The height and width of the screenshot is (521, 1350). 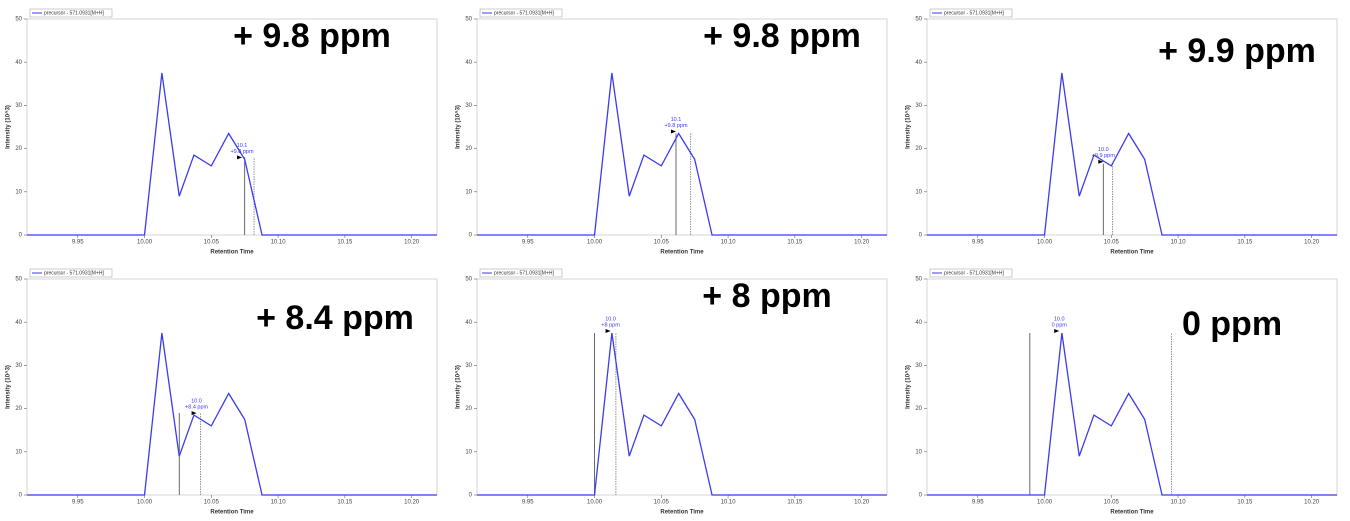 I want to click on ppm-annotation: 0 ppm, so click(x=1232, y=324).